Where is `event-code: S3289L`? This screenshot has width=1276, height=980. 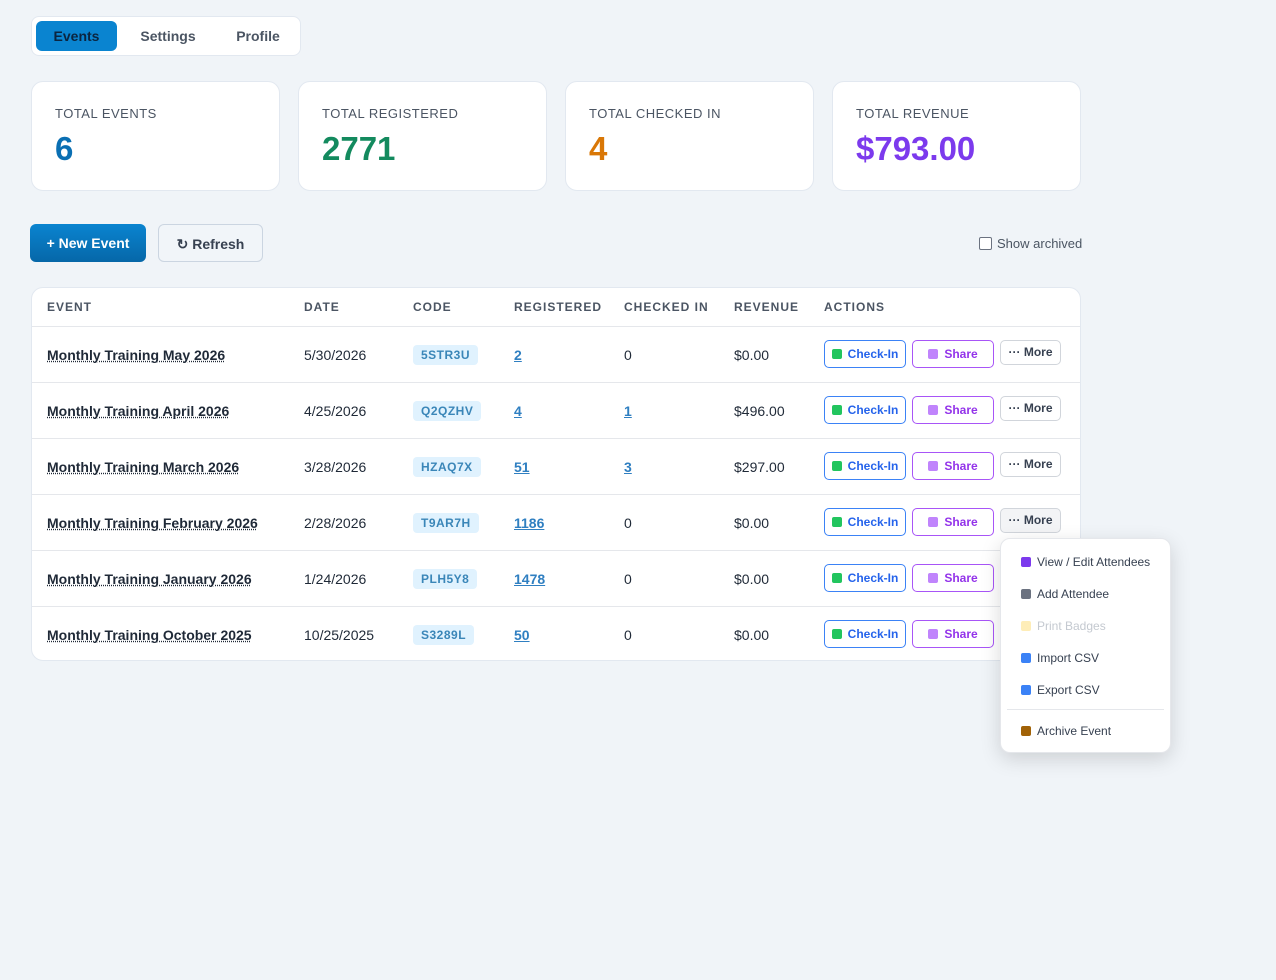 event-code: S3289L is located at coordinates (444, 635).